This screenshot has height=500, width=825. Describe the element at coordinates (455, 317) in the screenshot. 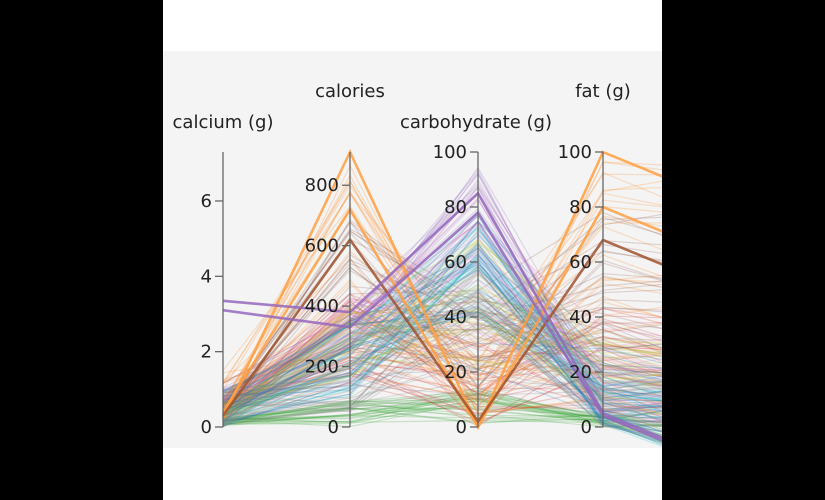

I see `tick-label-carbohydrate-40: 40` at that location.